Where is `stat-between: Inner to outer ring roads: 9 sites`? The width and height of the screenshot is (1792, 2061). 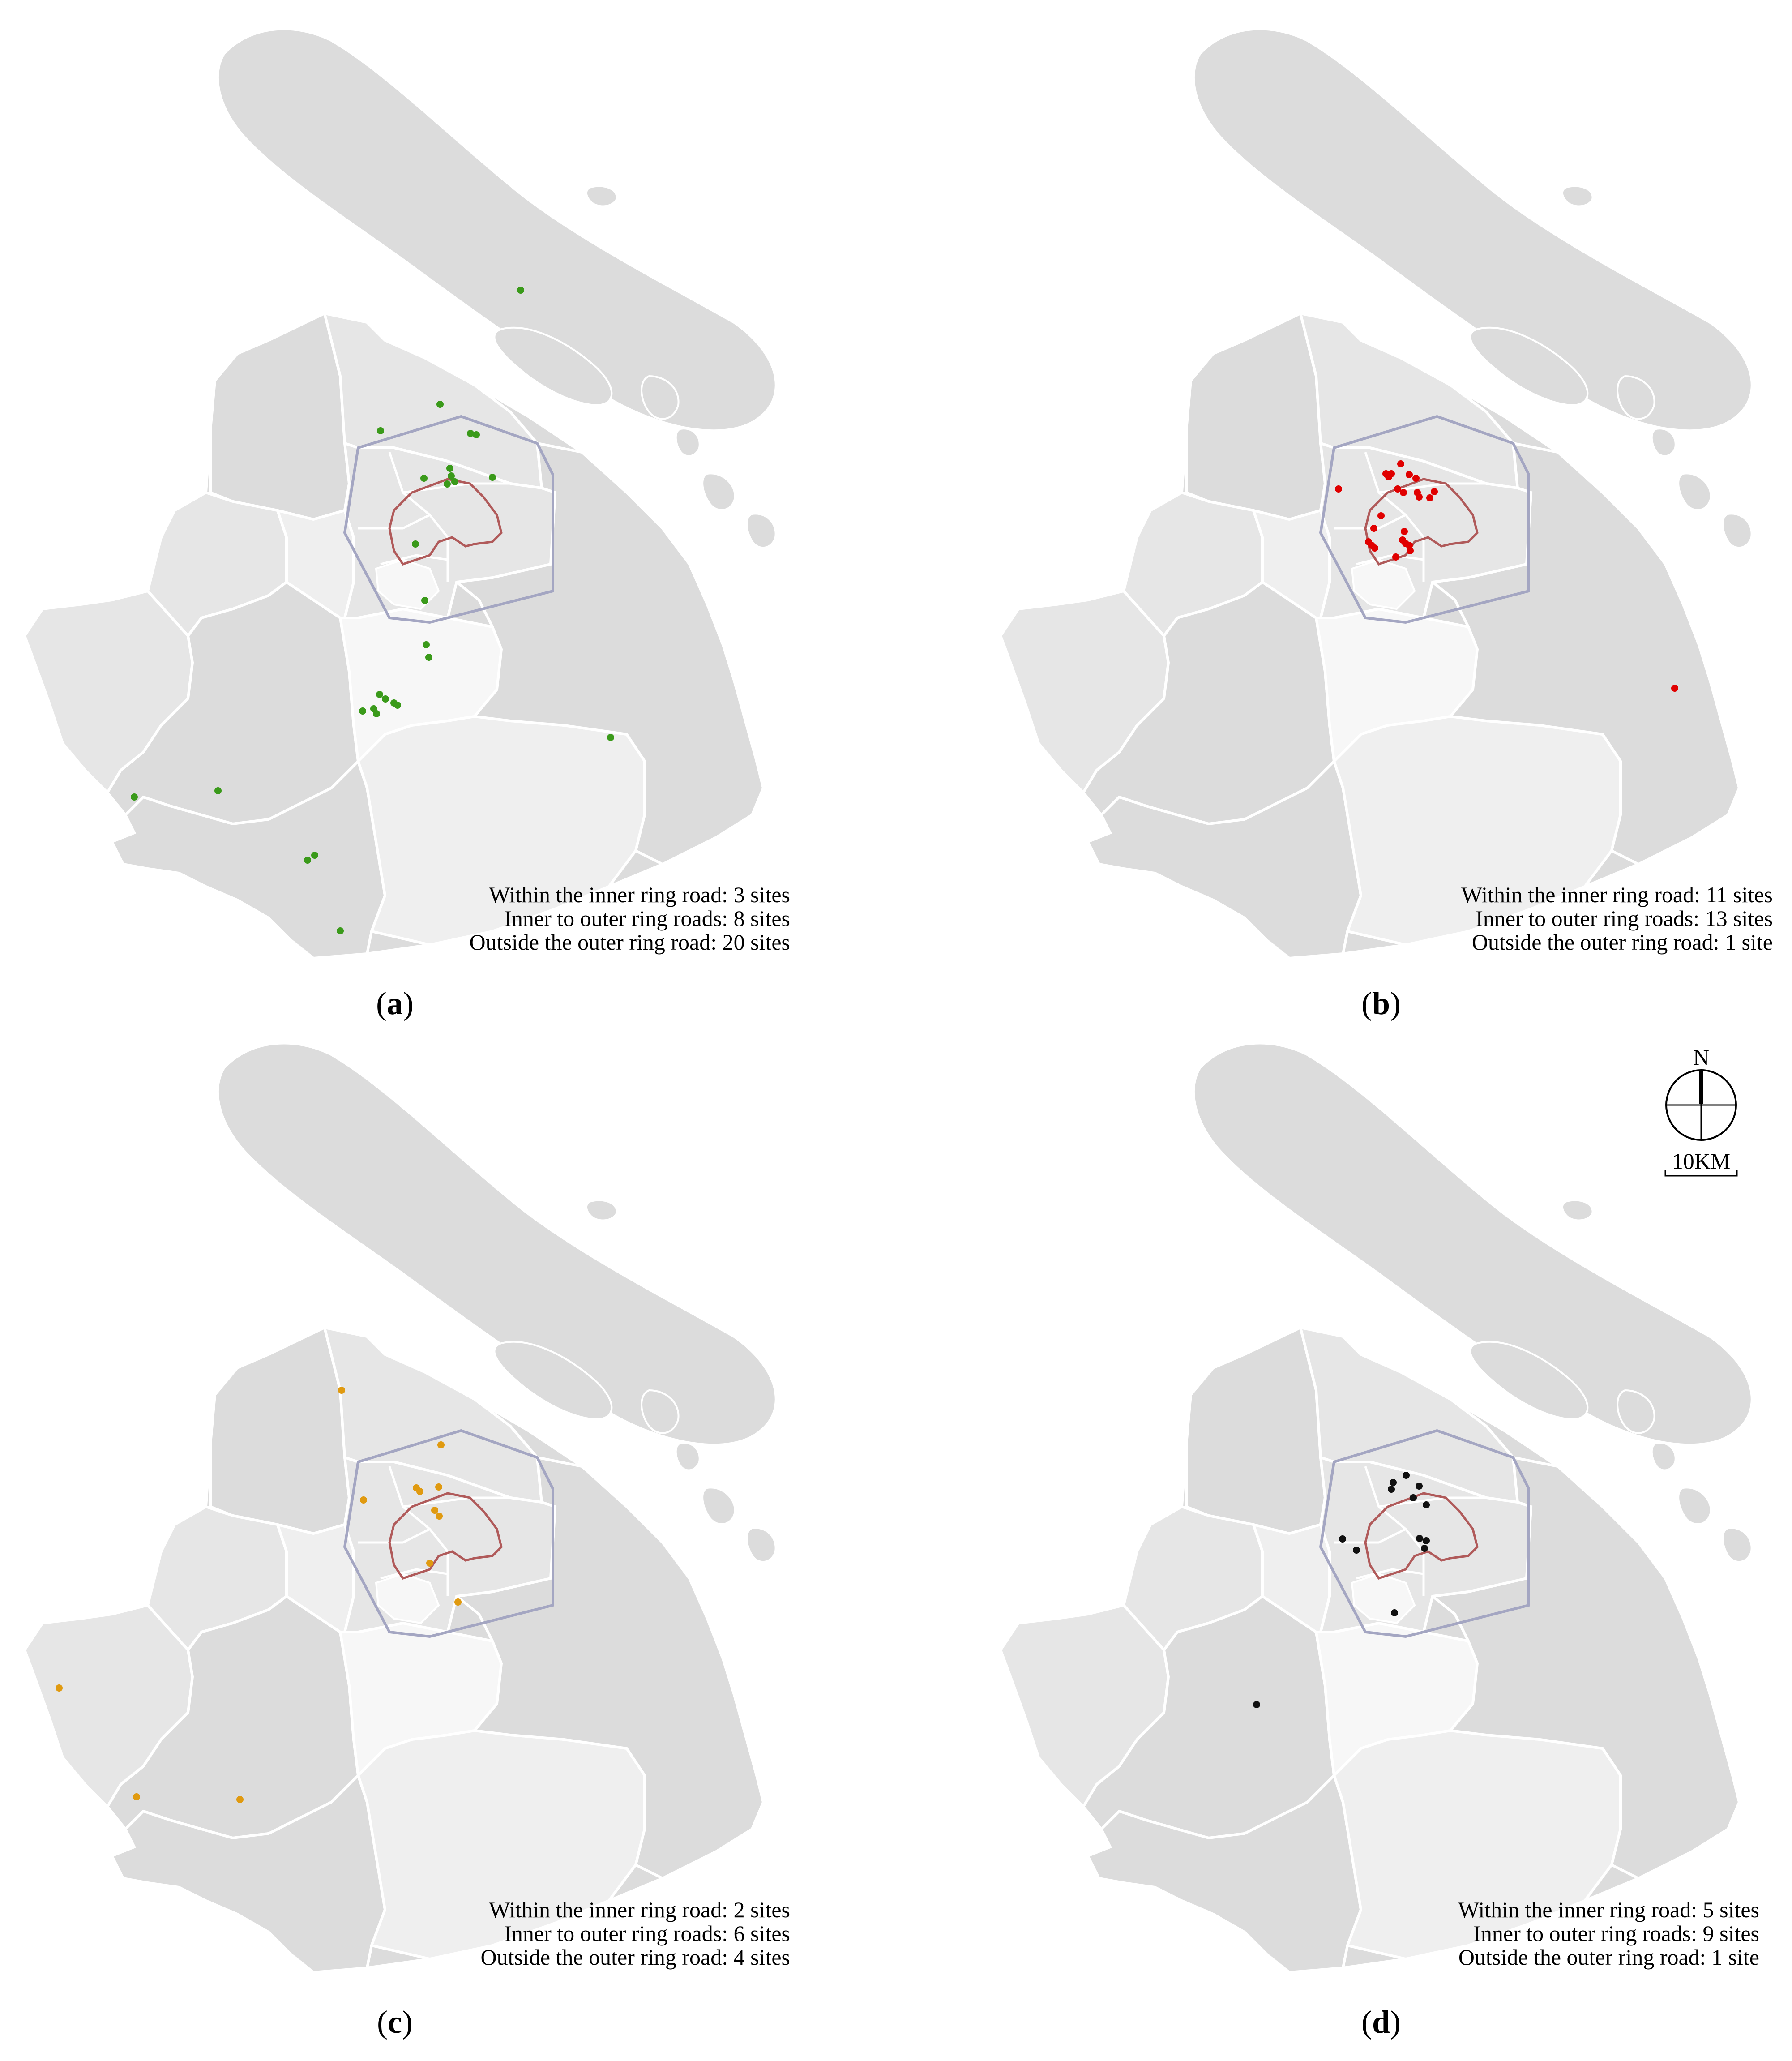 stat-between: Inner to outer ring roads: 9 sites is located at coordinates (1616, 1933).